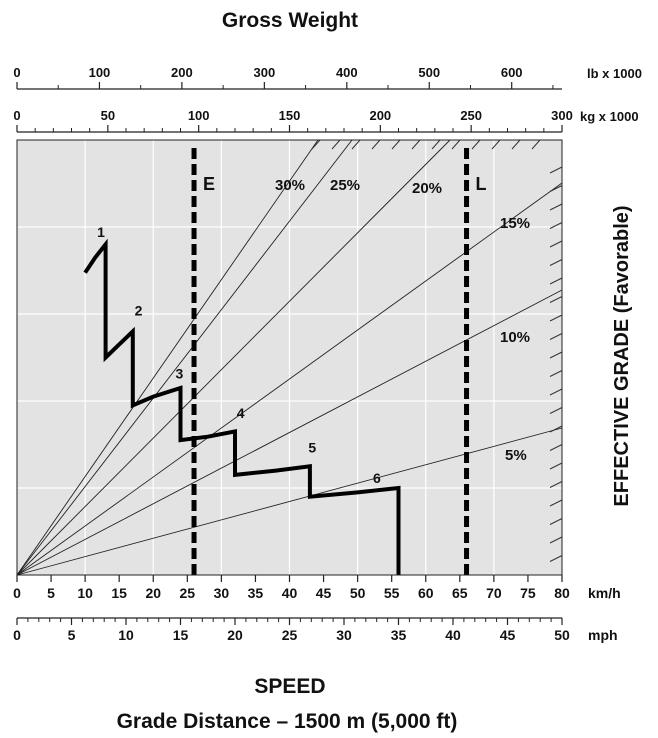 This screenshot has width=658, height=738. What do you see at coordinates (399, 635) in the screenshot?
I see `mph-tick-label: 35` at bounding box center [399, 635].